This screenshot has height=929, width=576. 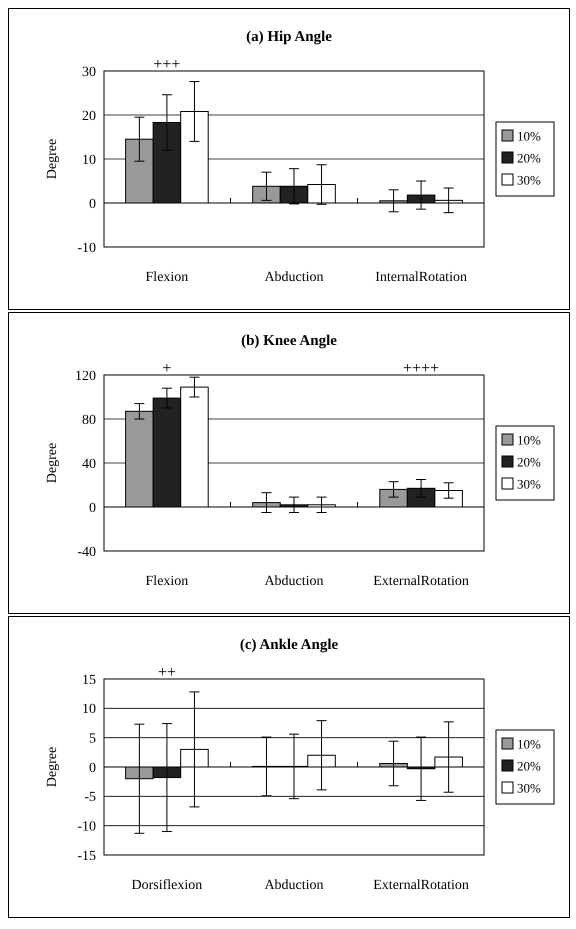 I want to click on y-tick-label: -40, so click(x=86, y=552).